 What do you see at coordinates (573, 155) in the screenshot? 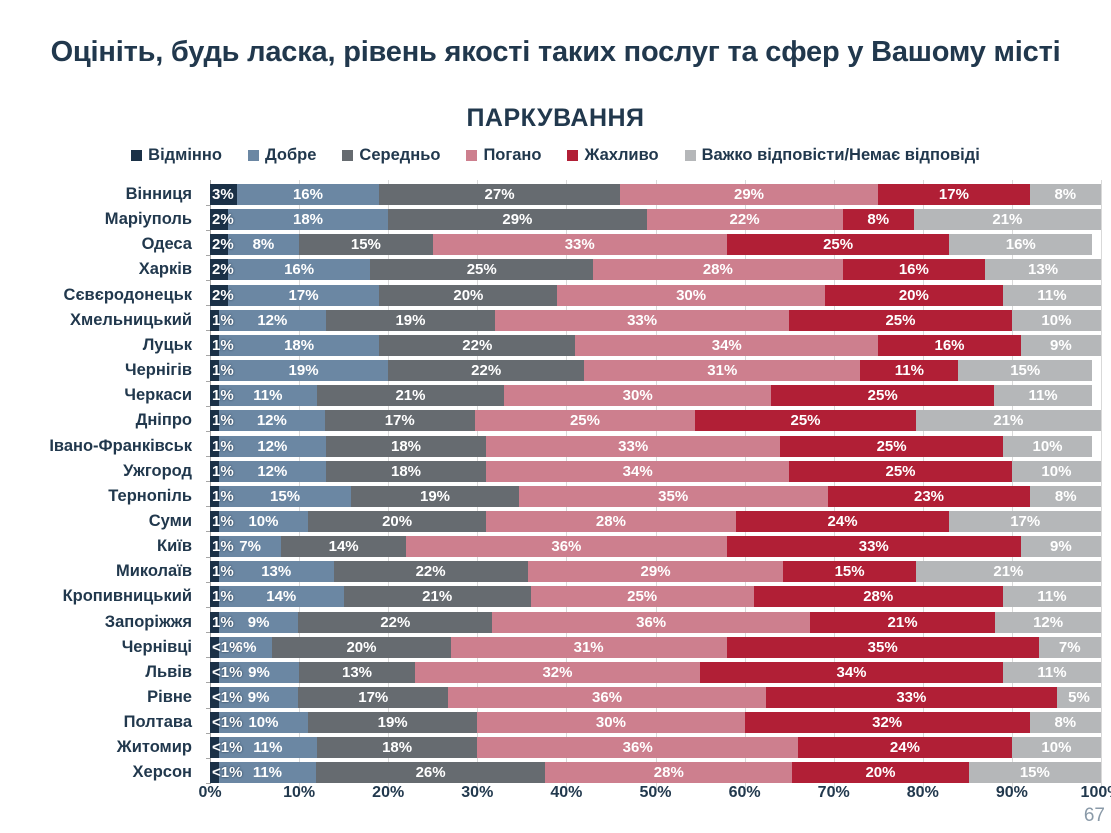
I see `legend-swatch-icon` at bounding box center [573, 155].